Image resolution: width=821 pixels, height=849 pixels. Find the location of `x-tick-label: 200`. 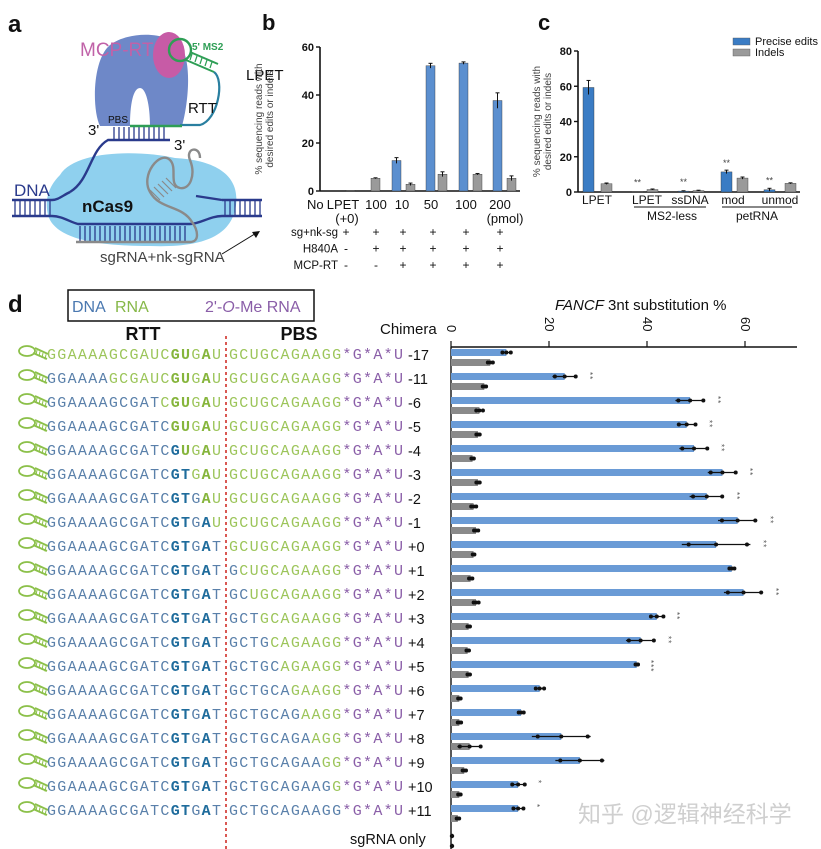

x-tick-label: 200 is located at coordinates (500, 204).